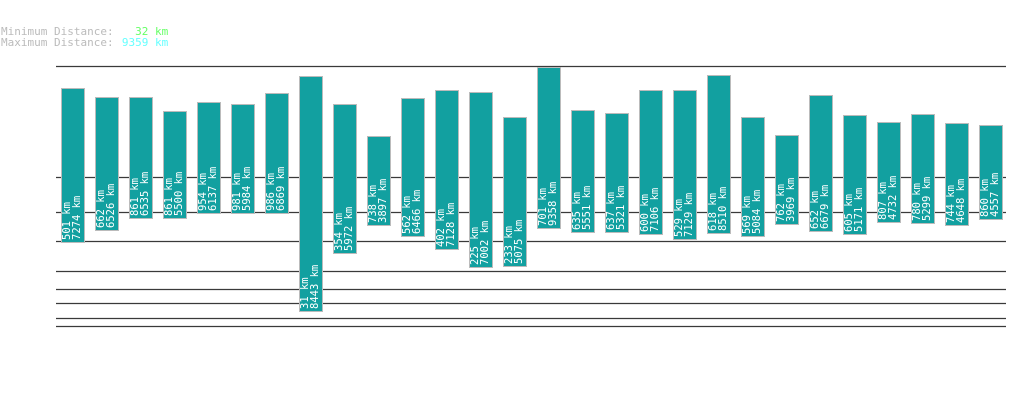 The width and height of the screenshot is (1019, 402). Describe the element at coordinates (179, 194) in the screenshot. I see `bar-max-label: 5500 km` at that location.